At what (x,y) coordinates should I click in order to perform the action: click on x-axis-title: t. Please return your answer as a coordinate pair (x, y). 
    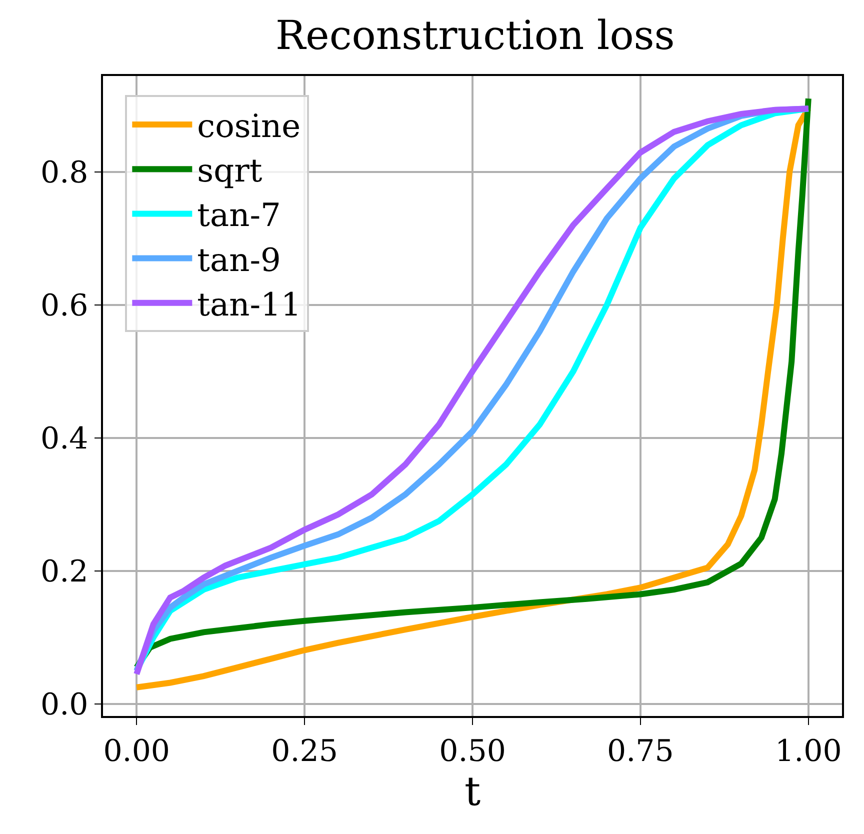
    Looking at the image, I should click on (472, 791).